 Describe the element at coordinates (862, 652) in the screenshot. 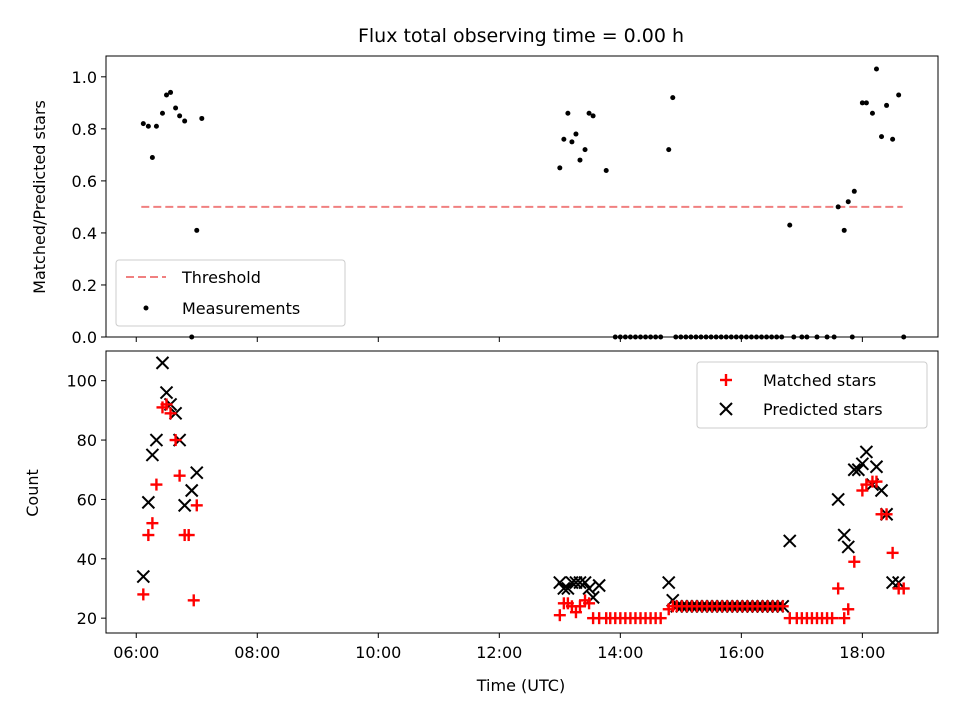

I see `bottom-xtick-label: 18:00` at that location.